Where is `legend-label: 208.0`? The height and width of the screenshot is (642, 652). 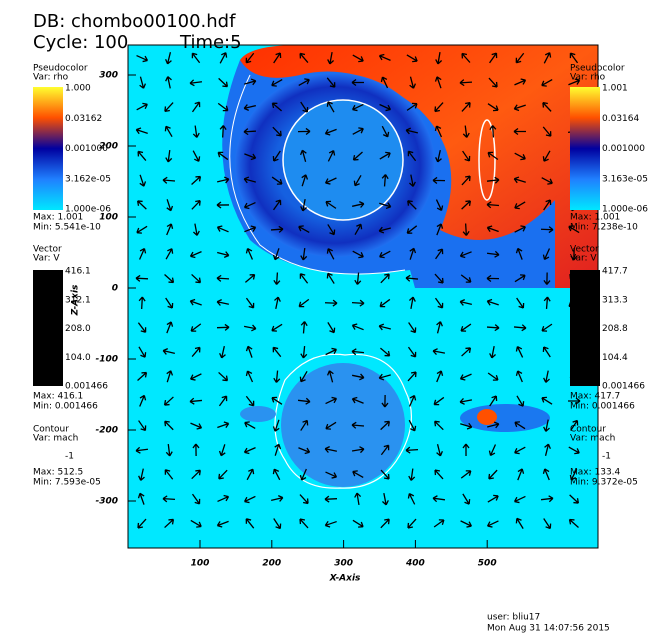
legend-label: 208.0 is located at coordinates (78, 329).